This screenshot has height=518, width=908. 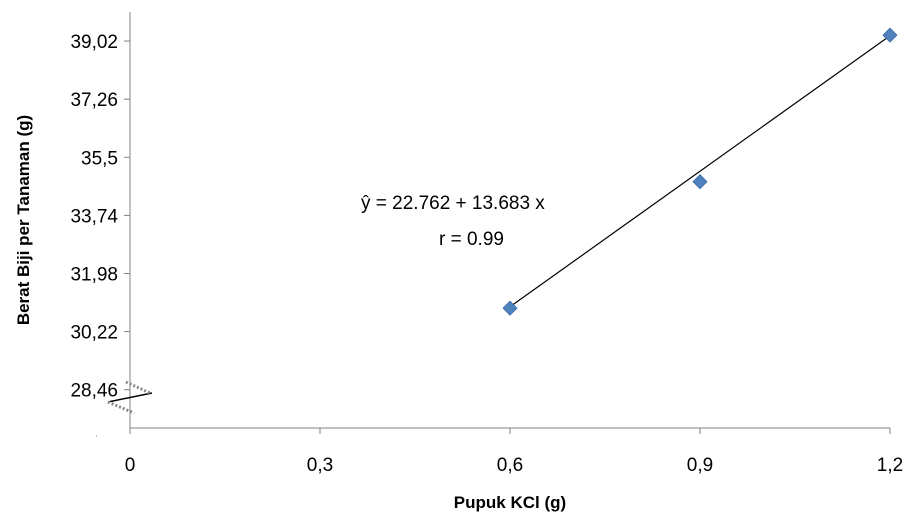 What do you see at coordinates (700, 465) in the screenshot?
I see `x-tick-label: 0,9` at bounding box center [700, 465].